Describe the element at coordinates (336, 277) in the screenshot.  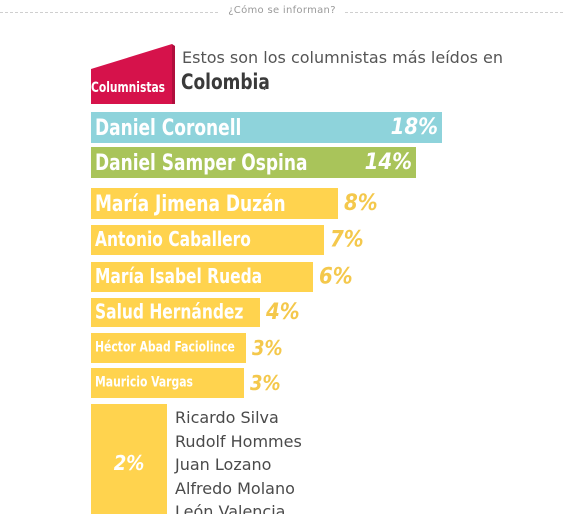
I see `bar-value-label: 6%` at that location.